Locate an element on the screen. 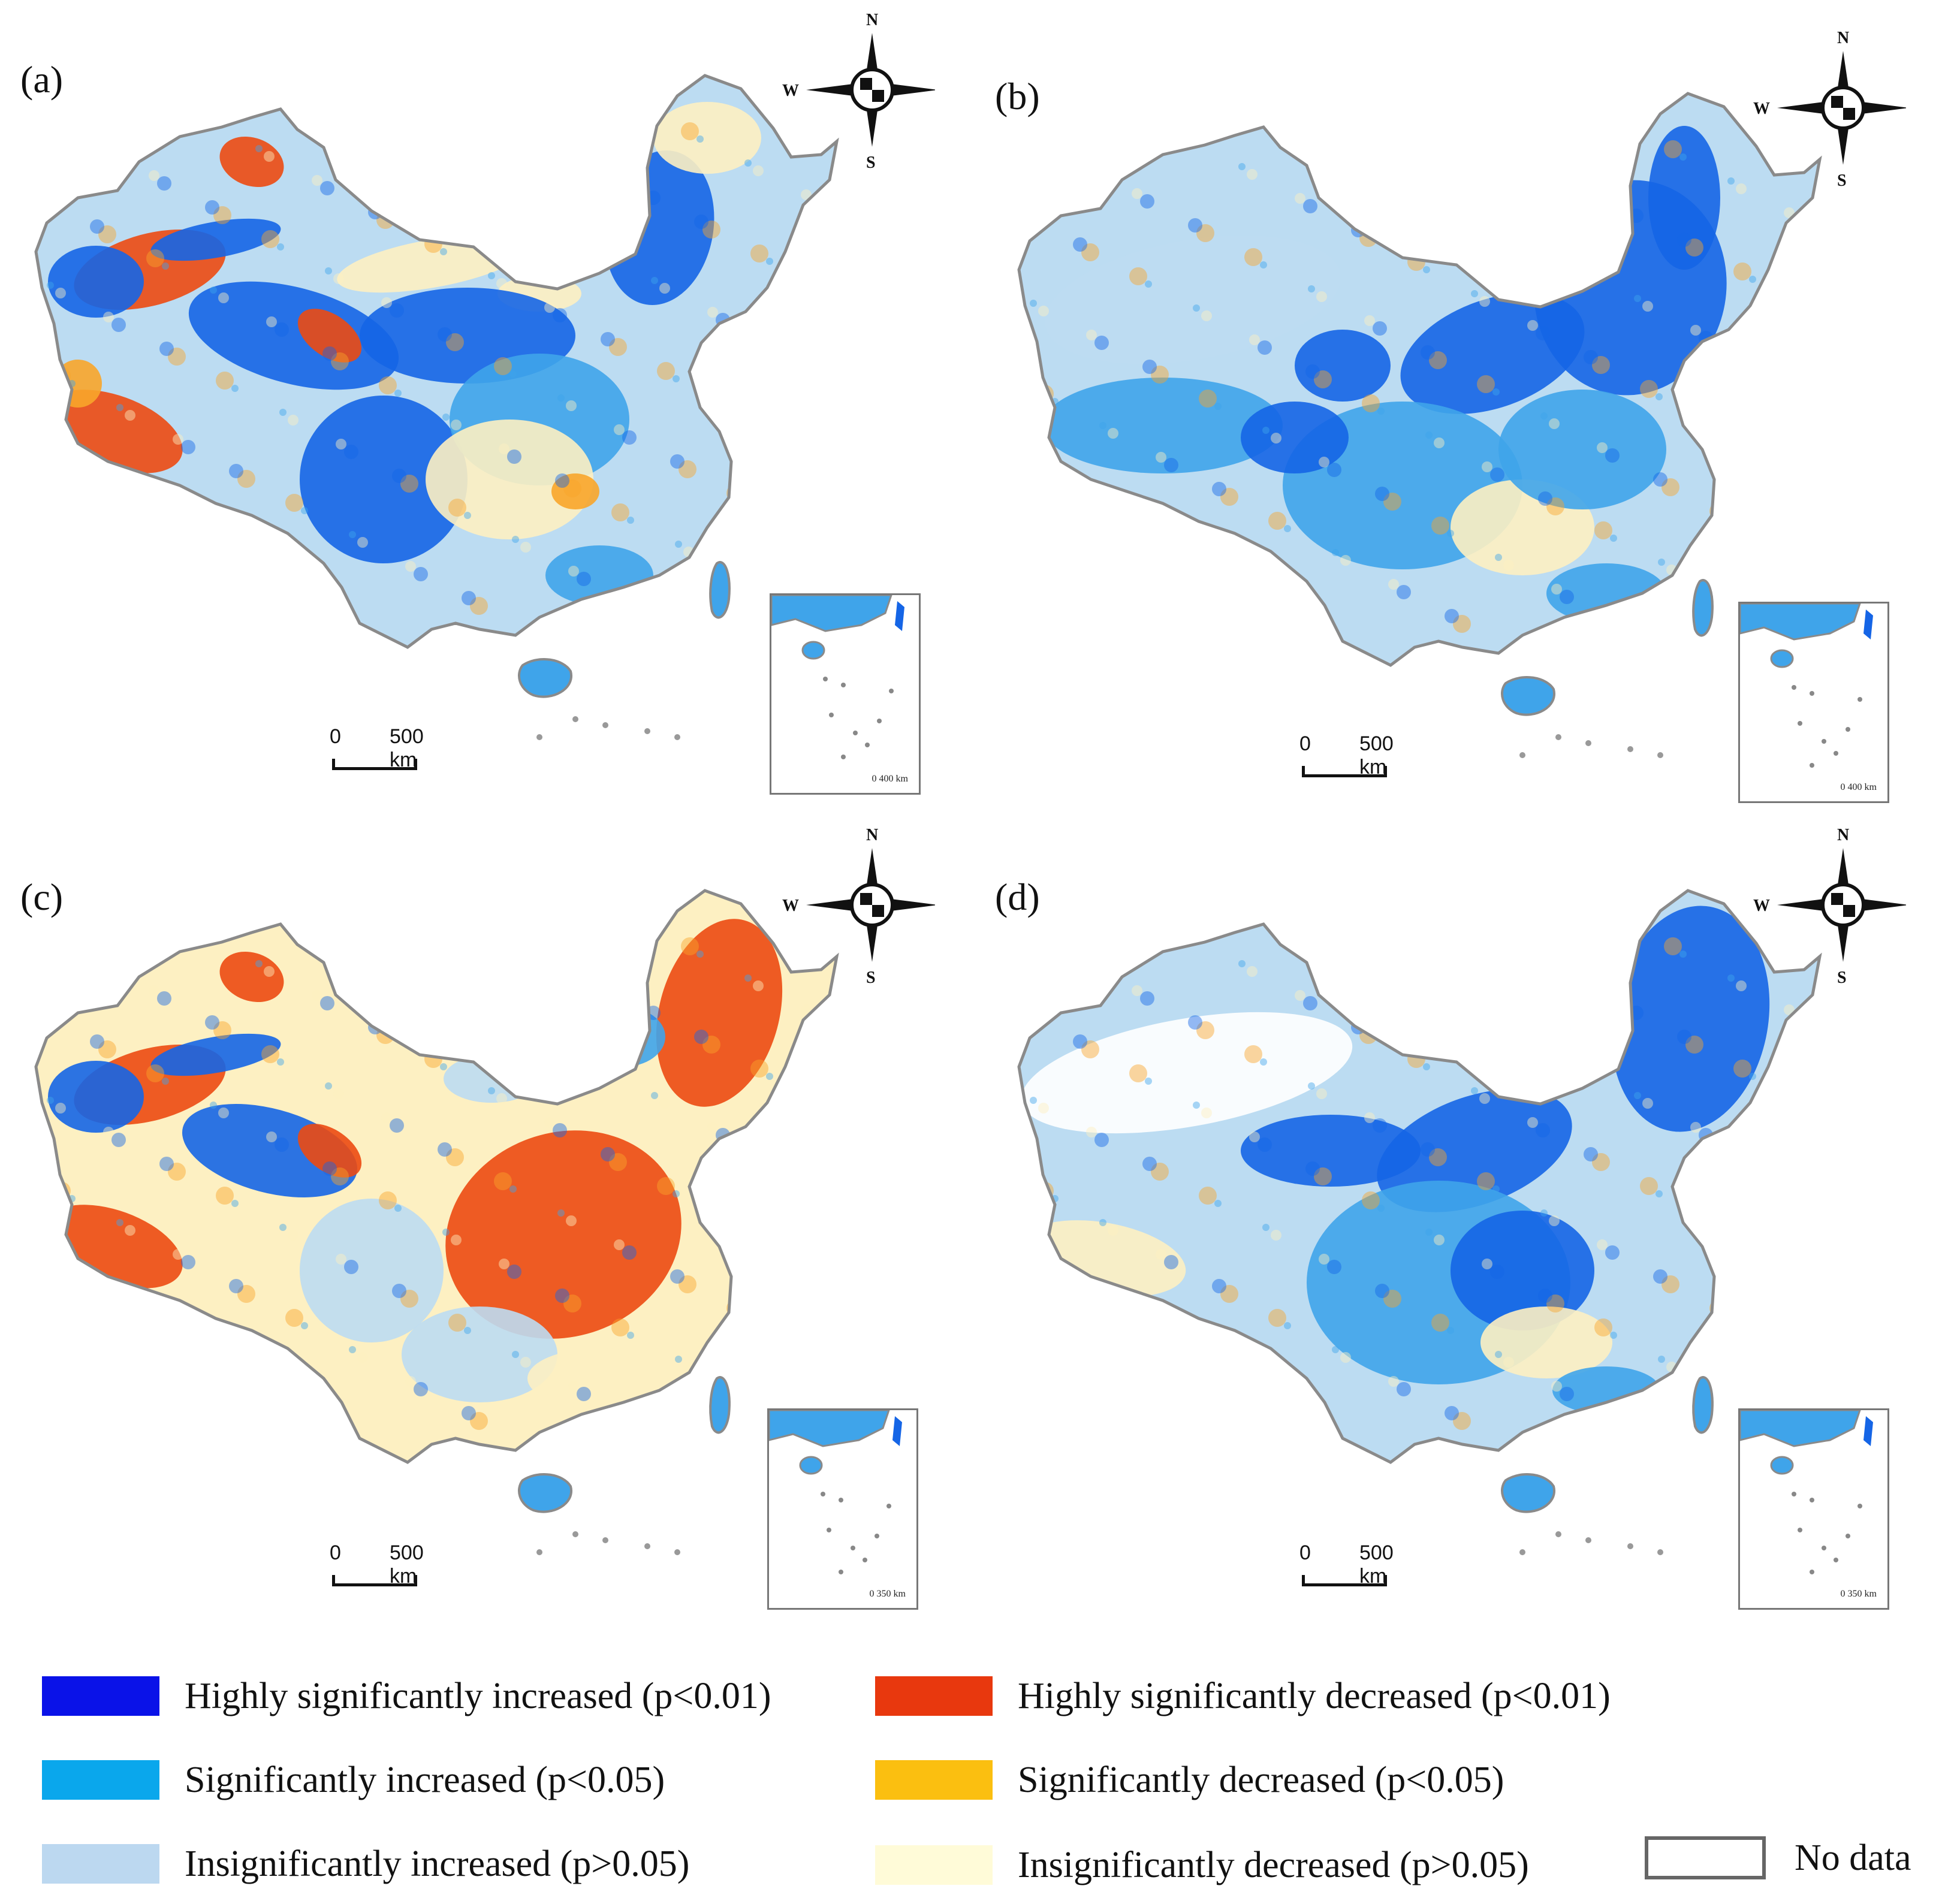 The width and height of the screenshot is (1948, 1904). legend-swatch is located at coordinates (100, 1696).